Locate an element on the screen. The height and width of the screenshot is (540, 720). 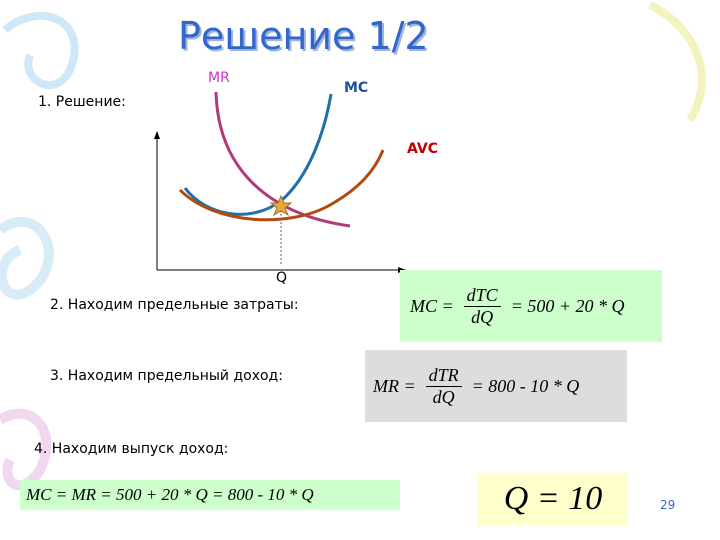
numerator: dTR is located at coordinates (443, 376).